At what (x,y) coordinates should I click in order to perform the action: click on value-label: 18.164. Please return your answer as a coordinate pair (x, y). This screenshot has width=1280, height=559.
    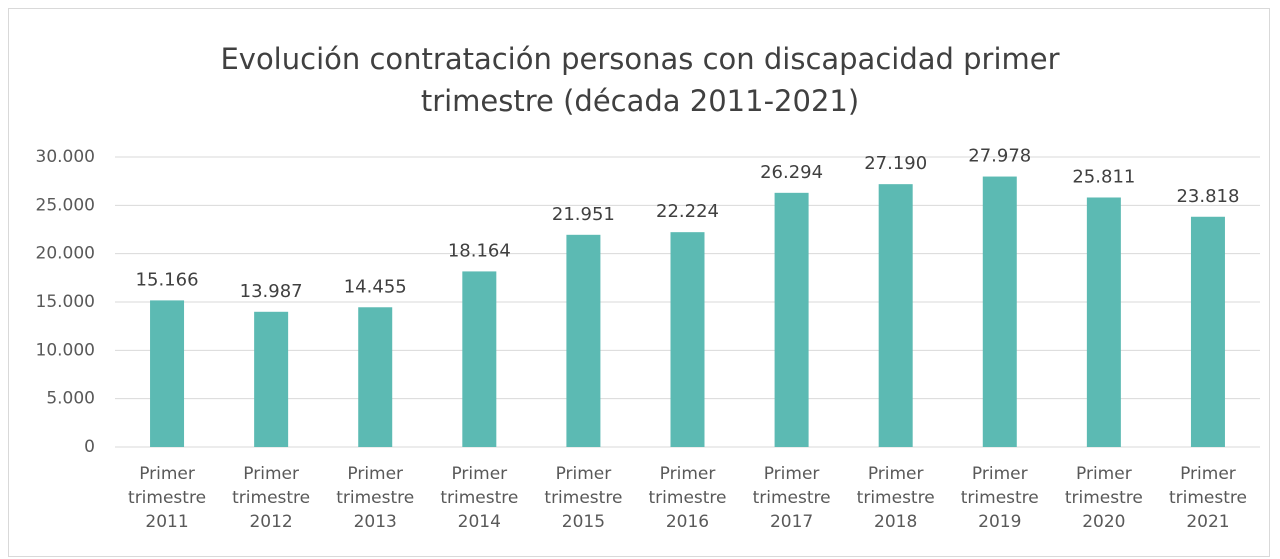
    Looking at the image, I should click on (479, 250).